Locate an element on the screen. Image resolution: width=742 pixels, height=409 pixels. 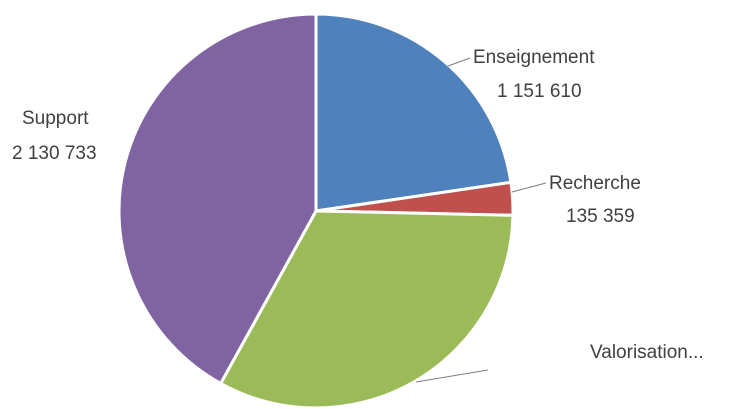
label-recherche-value: 135 359 is located at coordinates (600, 216).